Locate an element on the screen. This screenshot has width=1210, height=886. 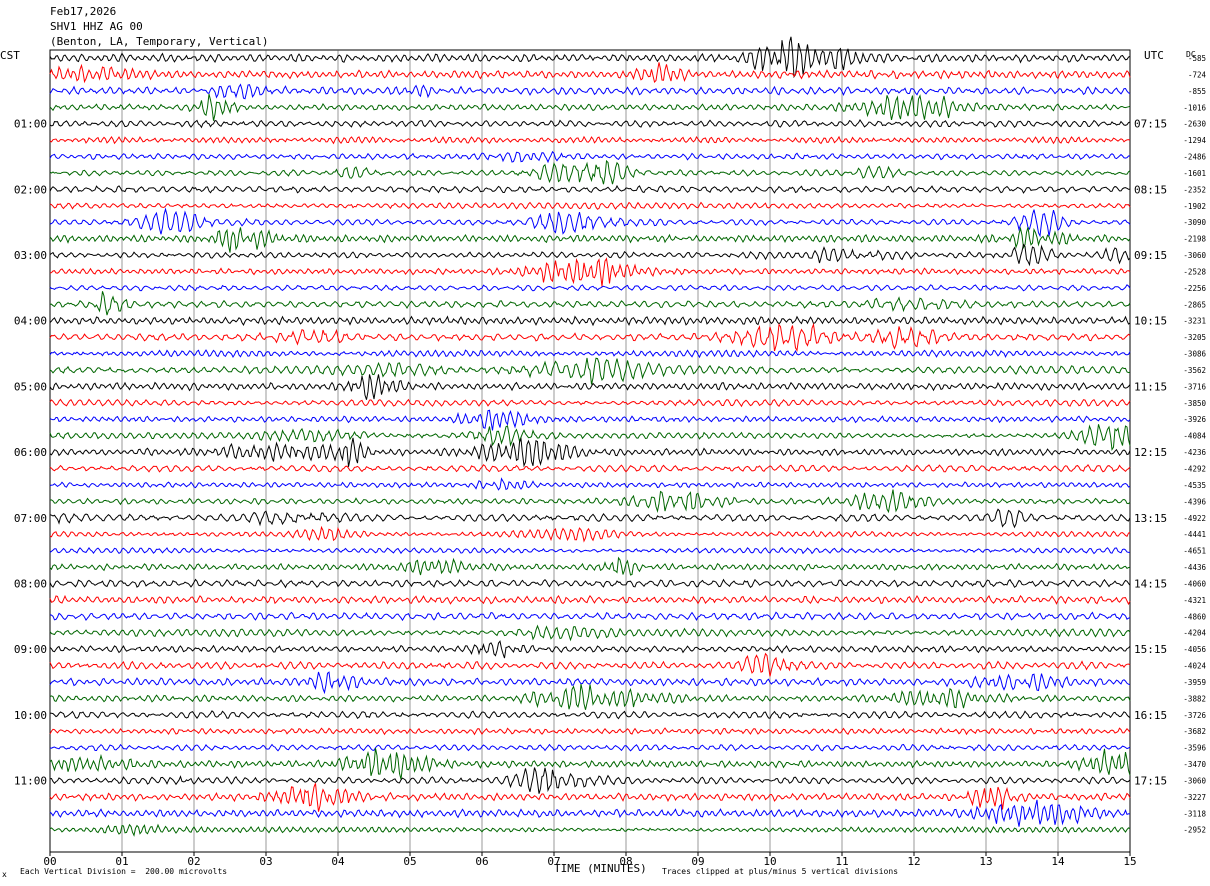
dc-offset-label: -4060 is located at coordinates (1194, 583).